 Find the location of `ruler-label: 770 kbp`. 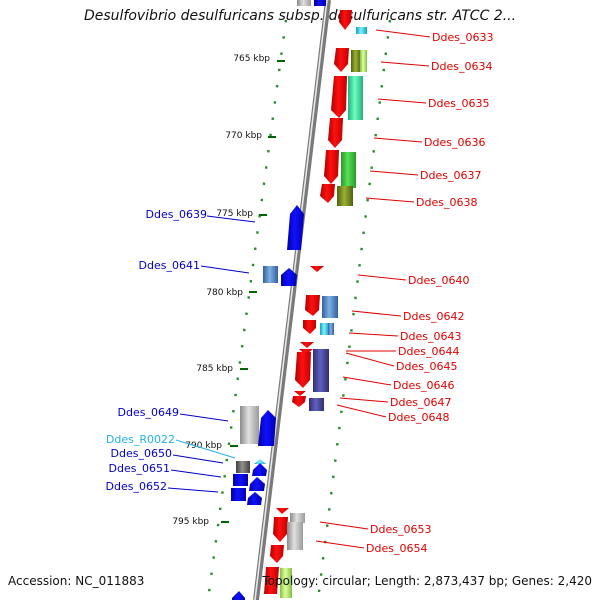

ruler-label: 770 kbp is located at coordinates (243, 136).